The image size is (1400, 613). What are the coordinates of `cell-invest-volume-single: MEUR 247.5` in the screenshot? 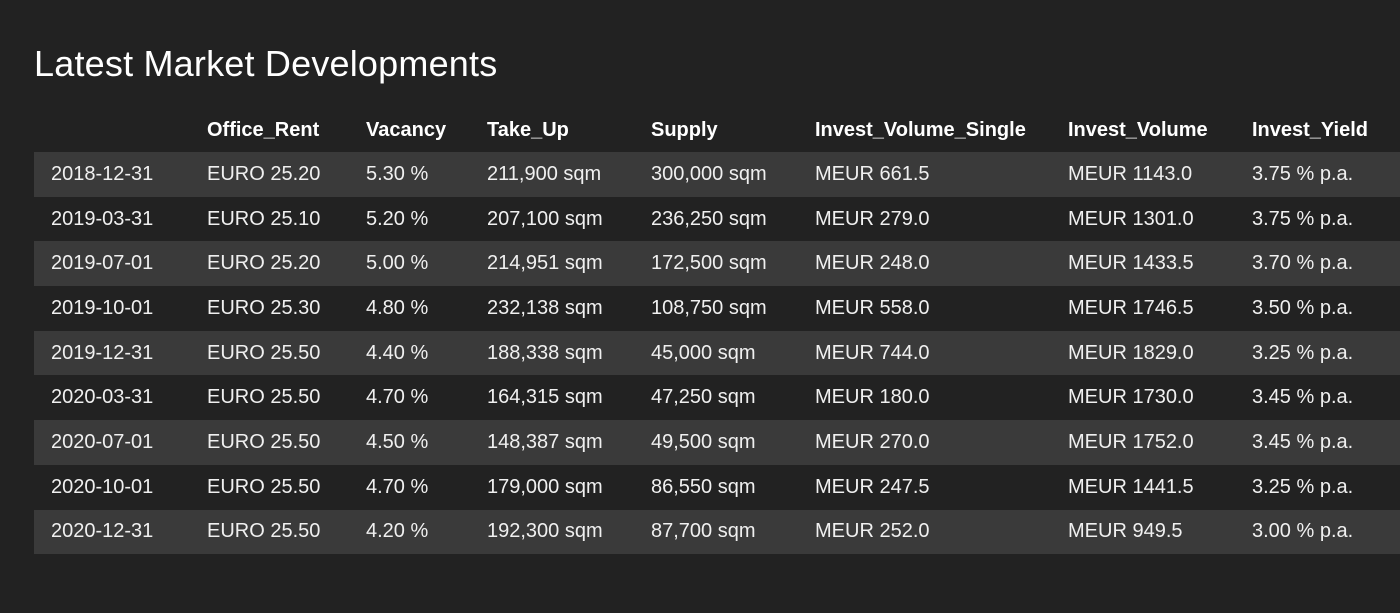 It's located at (941, 487).